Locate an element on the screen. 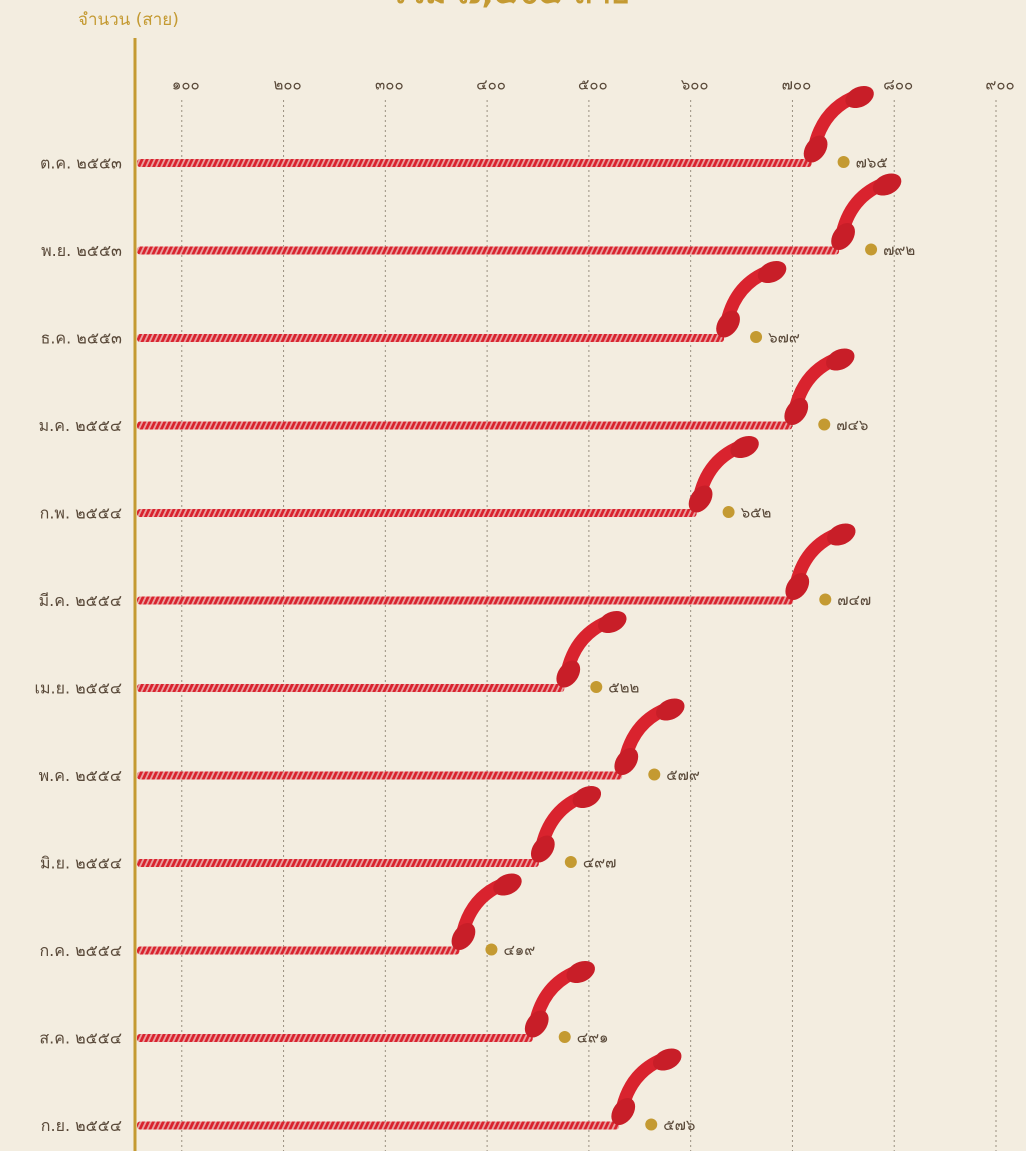 Image resolution: width=1026 pixels, height=1151 pixels. category-label: ต.ค. ๒๕๕๓ is located at coordinates (81, 163).